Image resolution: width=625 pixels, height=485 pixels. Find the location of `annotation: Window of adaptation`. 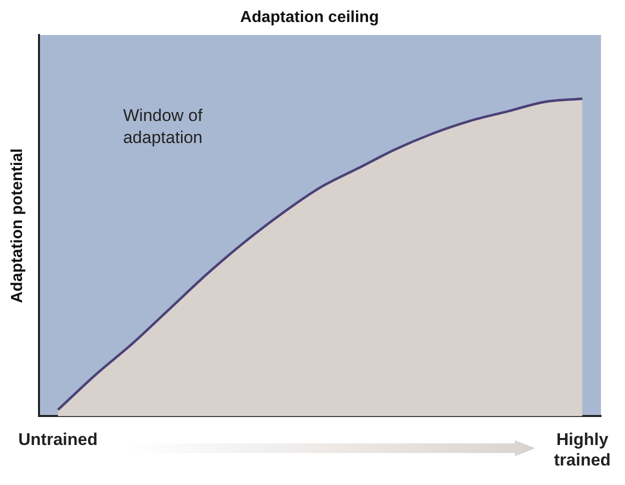

annotation: Window of adaptation is located at coordinates (163, 126).